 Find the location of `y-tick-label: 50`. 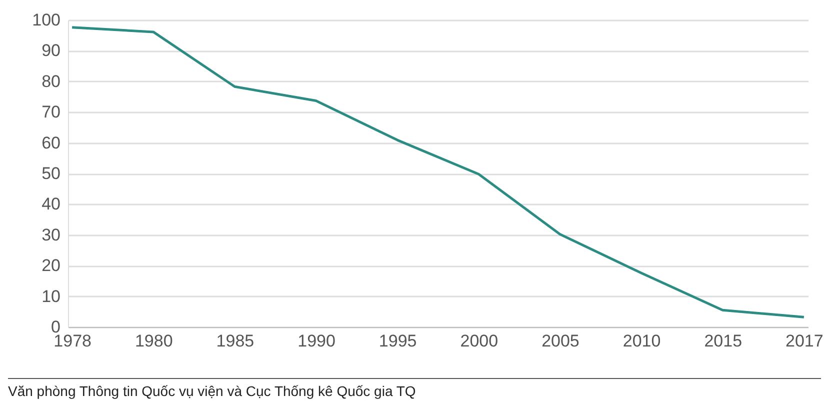

y-tick-label: 50 is located at coordinates (51, 173).